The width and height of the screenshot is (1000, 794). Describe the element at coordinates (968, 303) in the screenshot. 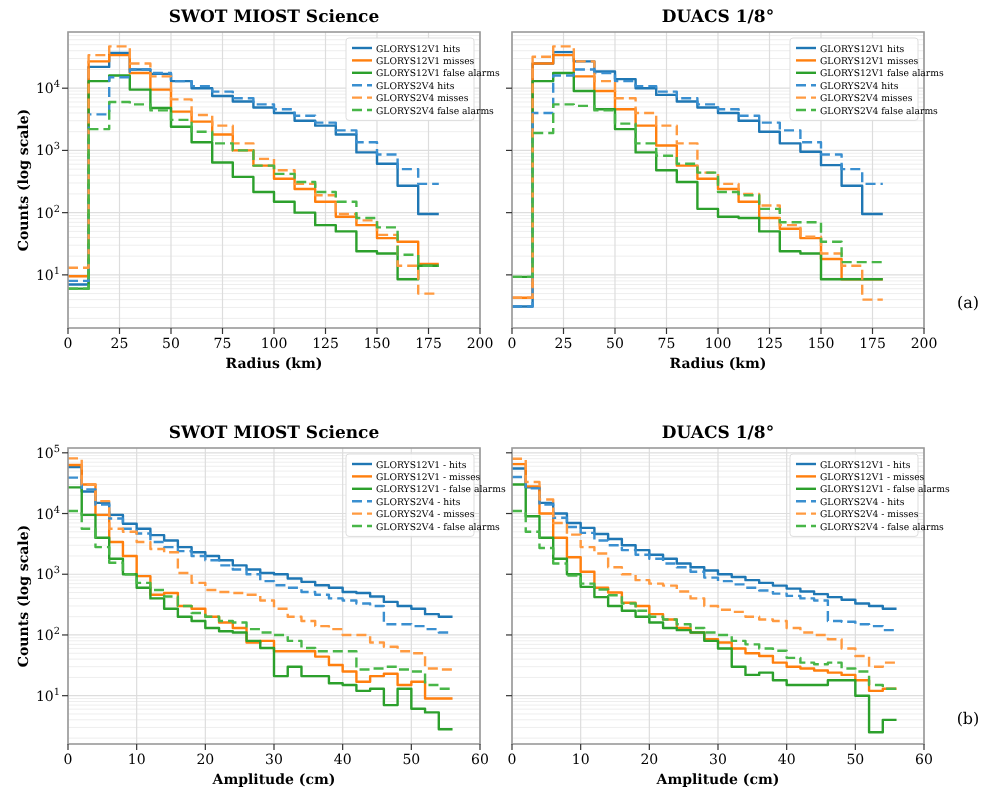

I see `text: (a)` at that location.